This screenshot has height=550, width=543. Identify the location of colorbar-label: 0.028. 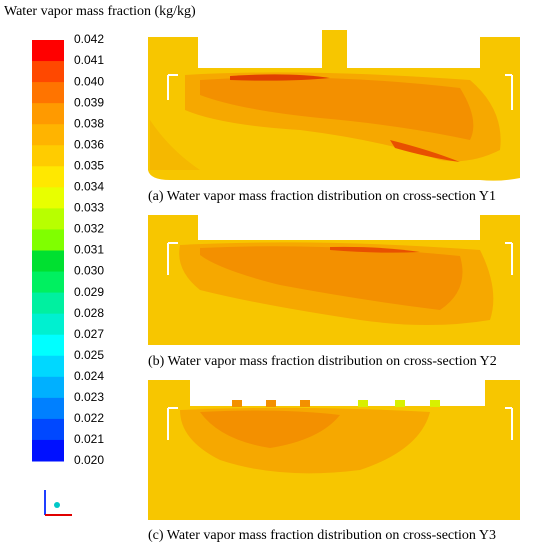
(89, 313).